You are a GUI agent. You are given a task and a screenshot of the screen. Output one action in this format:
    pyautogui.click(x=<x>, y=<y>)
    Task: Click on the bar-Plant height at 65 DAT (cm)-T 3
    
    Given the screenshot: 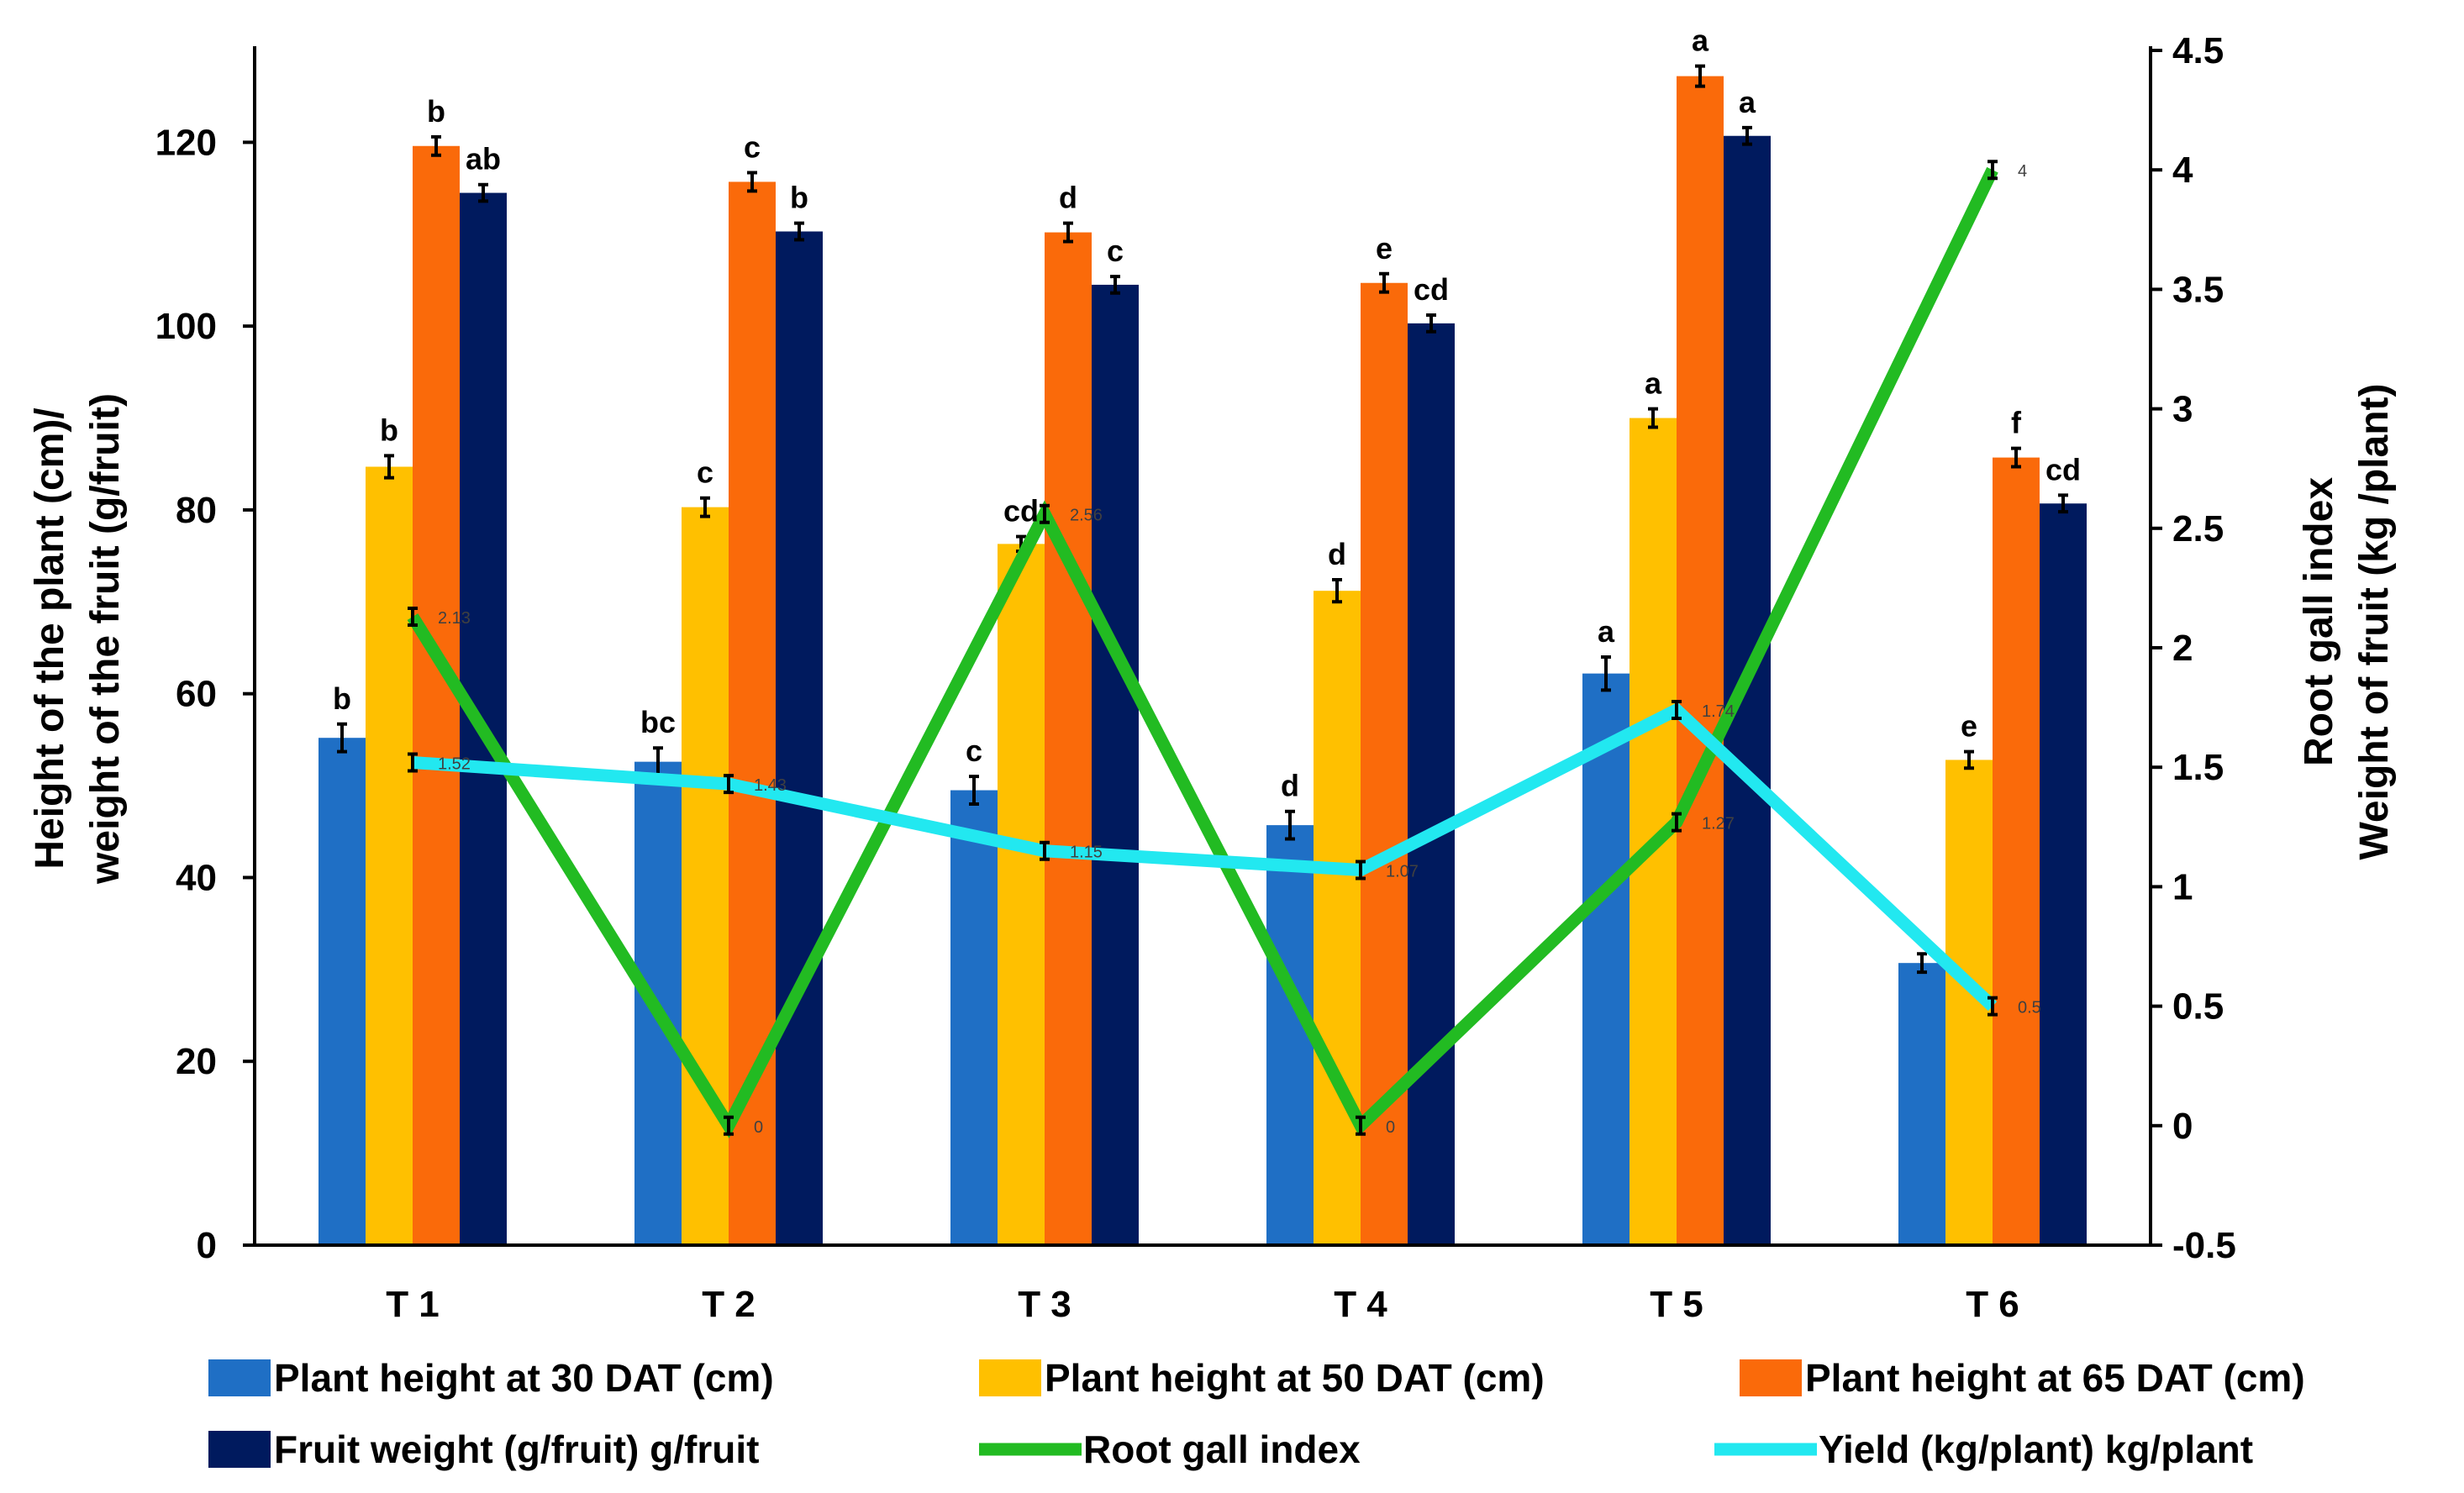 What is the action you would take?
    pyautogui.click(x=1068, y=738)
    